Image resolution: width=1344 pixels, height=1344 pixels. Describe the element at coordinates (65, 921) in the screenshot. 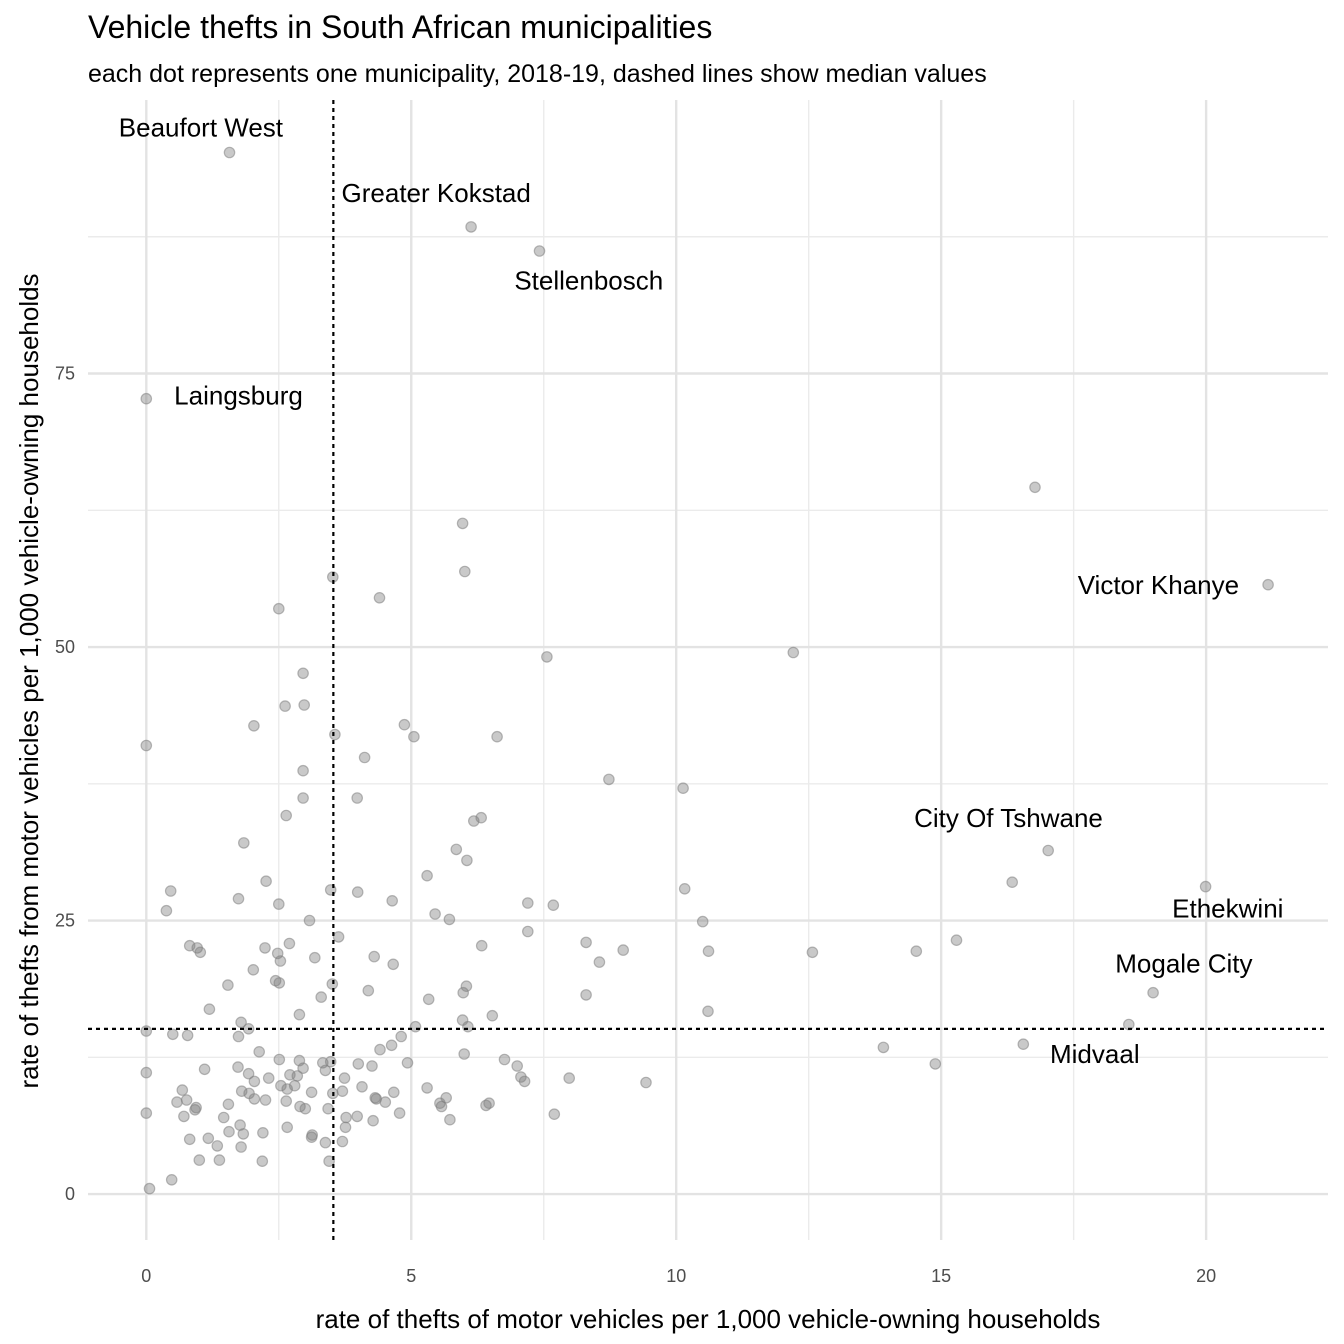

I see `y-tick-label: 25` at that location.